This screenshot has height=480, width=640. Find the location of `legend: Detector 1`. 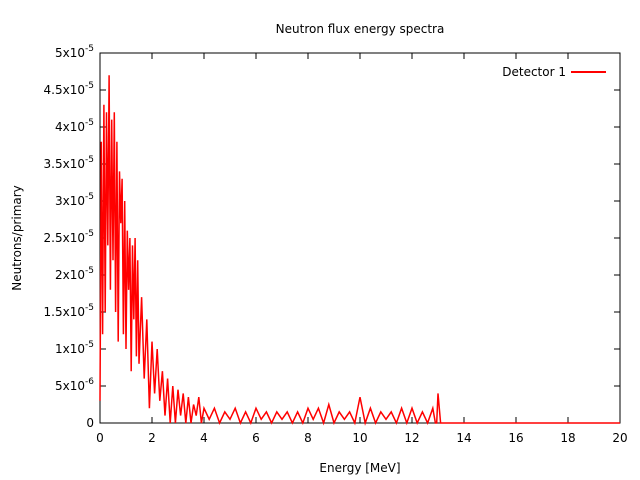

legend: Detector 1 is located at coordinates (554, 72).